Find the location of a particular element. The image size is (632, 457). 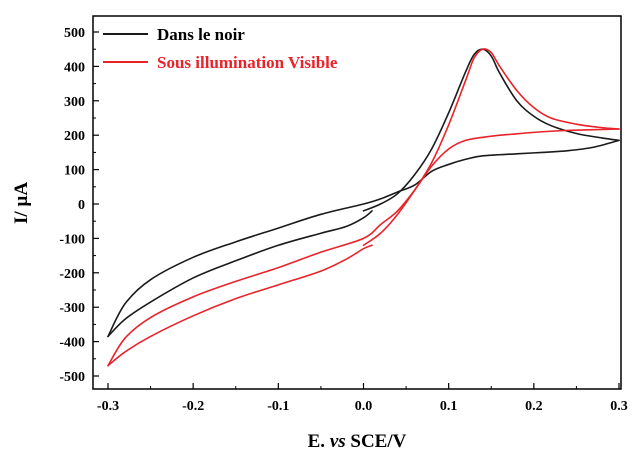

x-axis-title: E. vs SCE/V is located at coordinates (357, 441).